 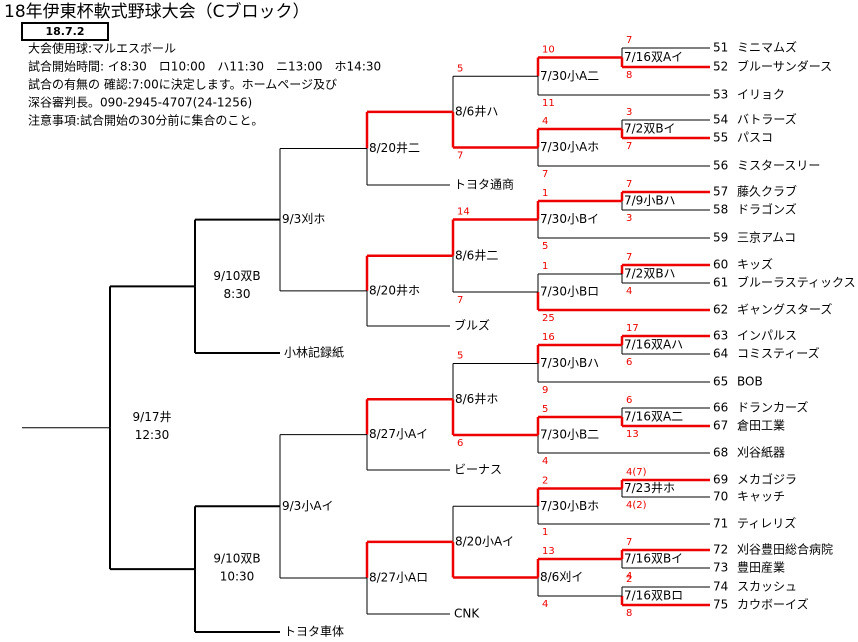 I want to click on score: 1, so click(x=545, y=532).